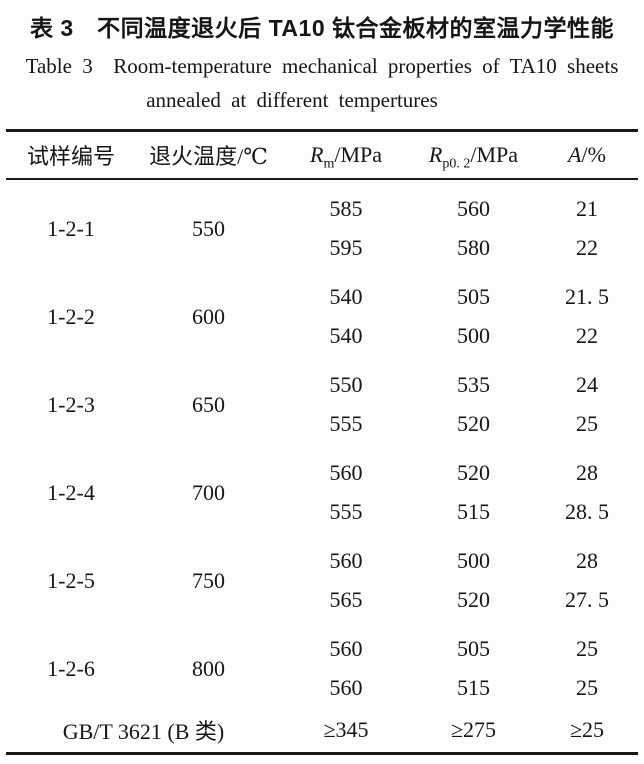 The width and height of the screenshot is (644, 764). I want to click on elongation-unit: /%, so click(593, 154).